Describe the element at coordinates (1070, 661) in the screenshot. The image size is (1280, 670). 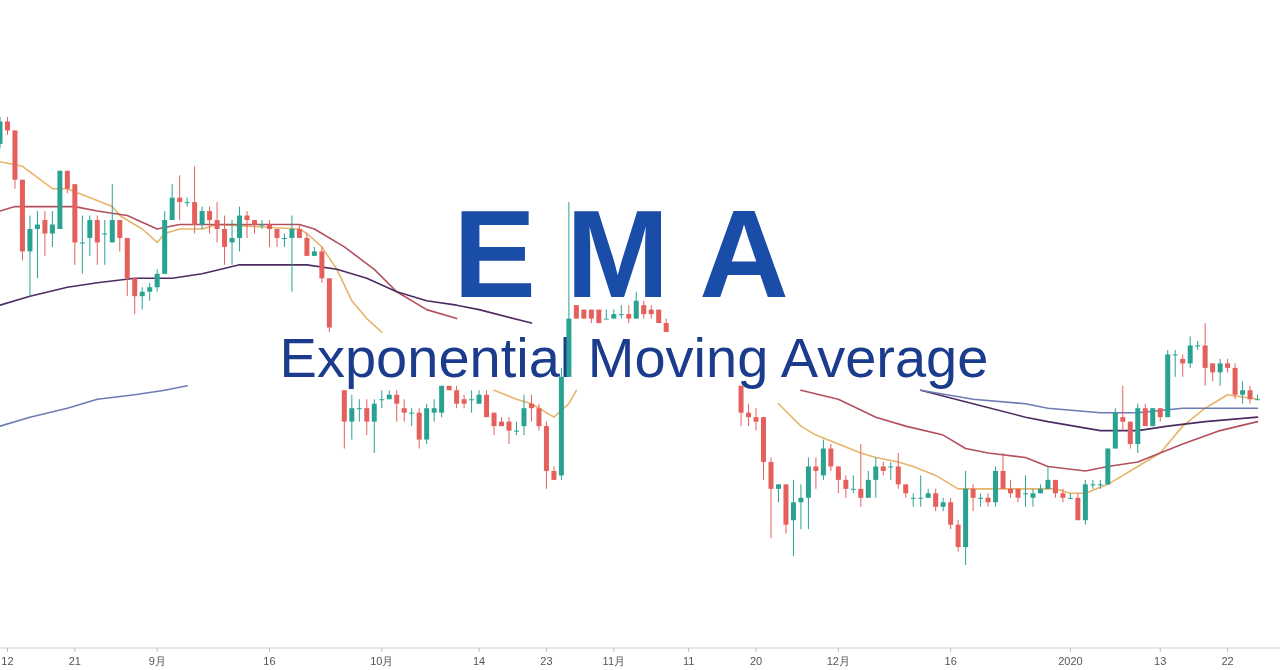
I see `x-tick-label: 2020` at that location.